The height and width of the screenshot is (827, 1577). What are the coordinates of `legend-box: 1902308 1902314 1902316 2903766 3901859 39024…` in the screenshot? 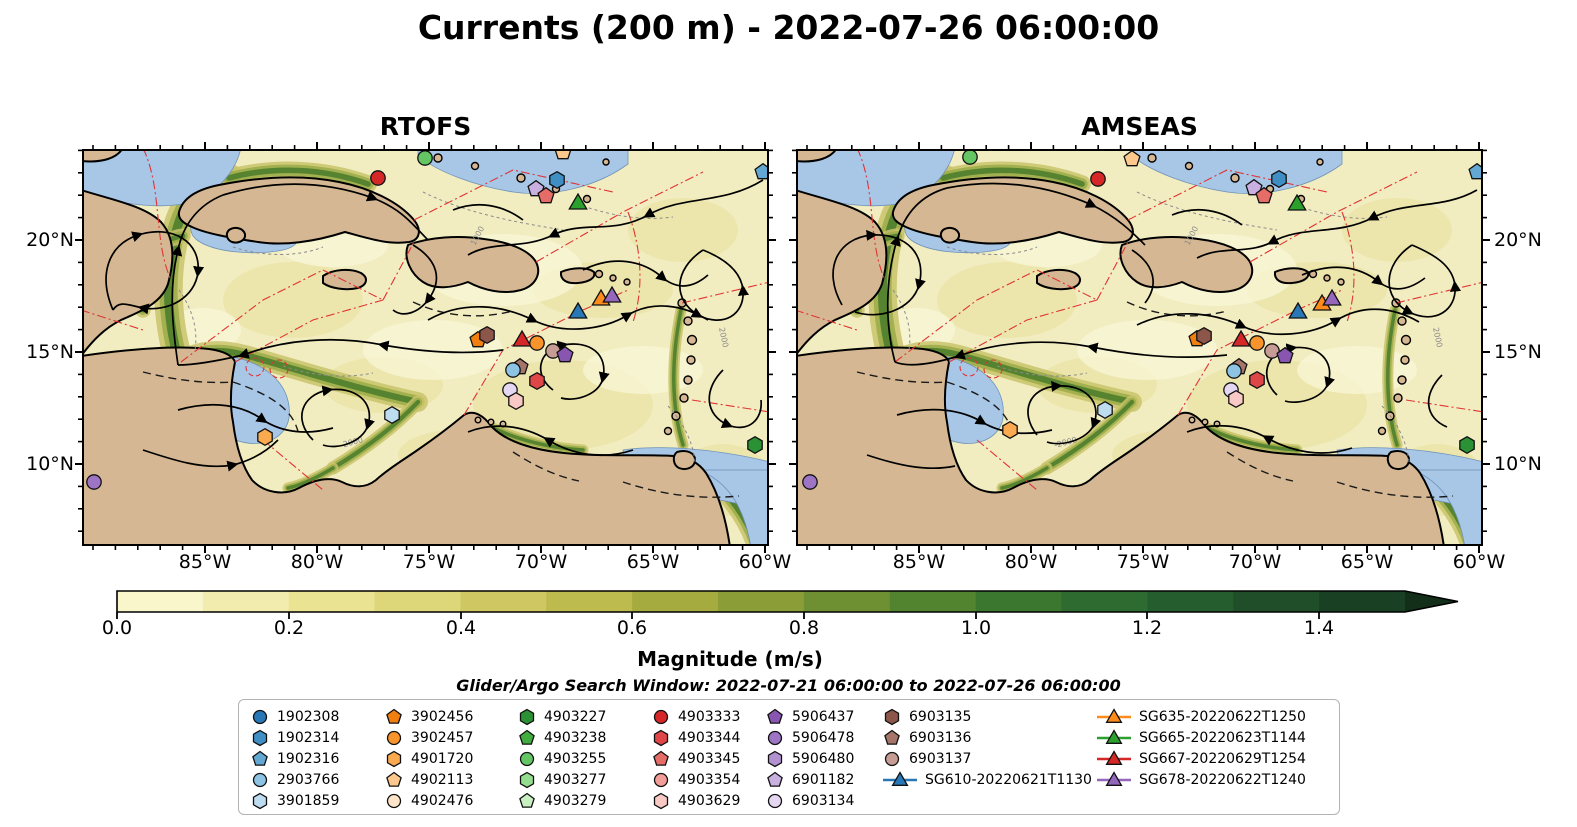 It's located at (789, 757).